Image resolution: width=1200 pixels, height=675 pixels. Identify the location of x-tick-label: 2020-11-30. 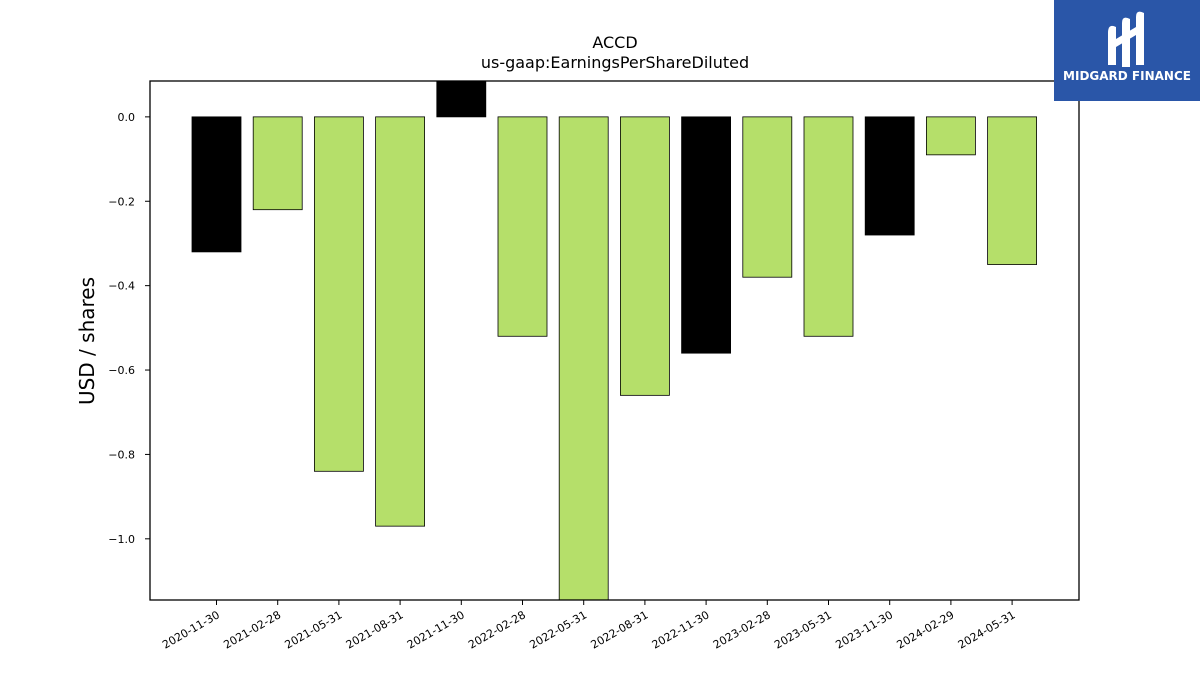
(191, 629).